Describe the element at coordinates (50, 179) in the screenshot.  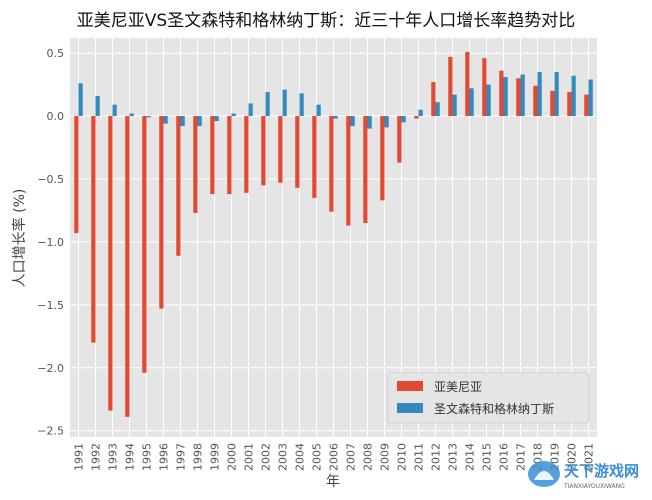
I see `y-tick-label: −0.5` at that location.